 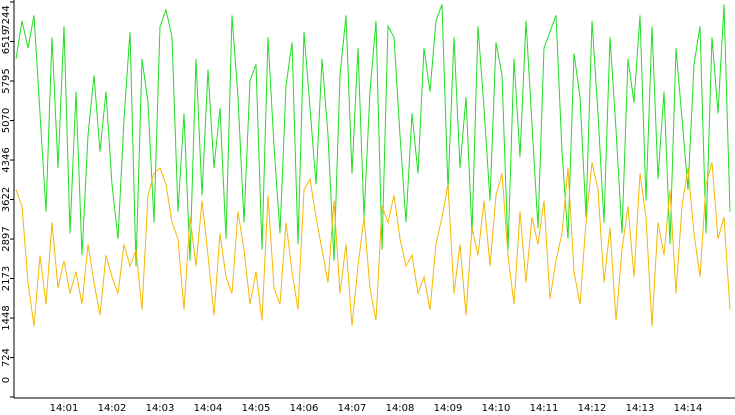 What do you see at coordinates (448, 408) in the screenshot?
I see `x-tick-label: 14:09` at bounding box center [448, 408].